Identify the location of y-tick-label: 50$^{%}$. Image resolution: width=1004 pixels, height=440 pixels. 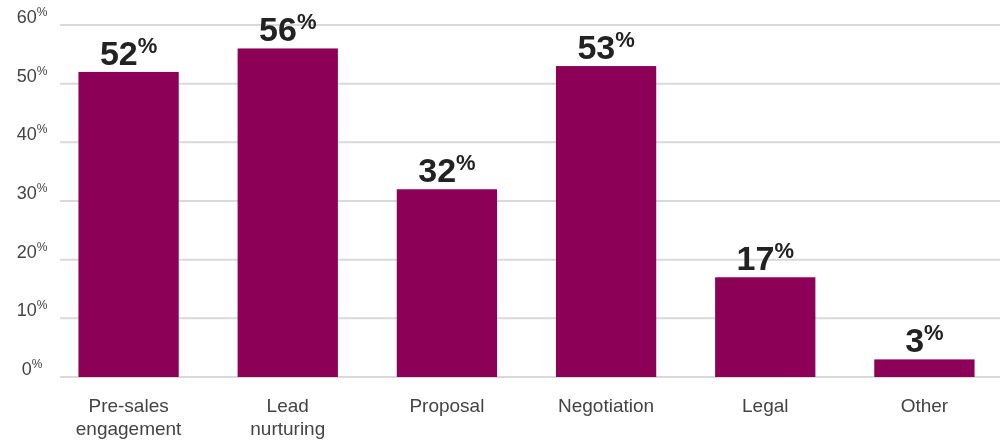
(32, 74).